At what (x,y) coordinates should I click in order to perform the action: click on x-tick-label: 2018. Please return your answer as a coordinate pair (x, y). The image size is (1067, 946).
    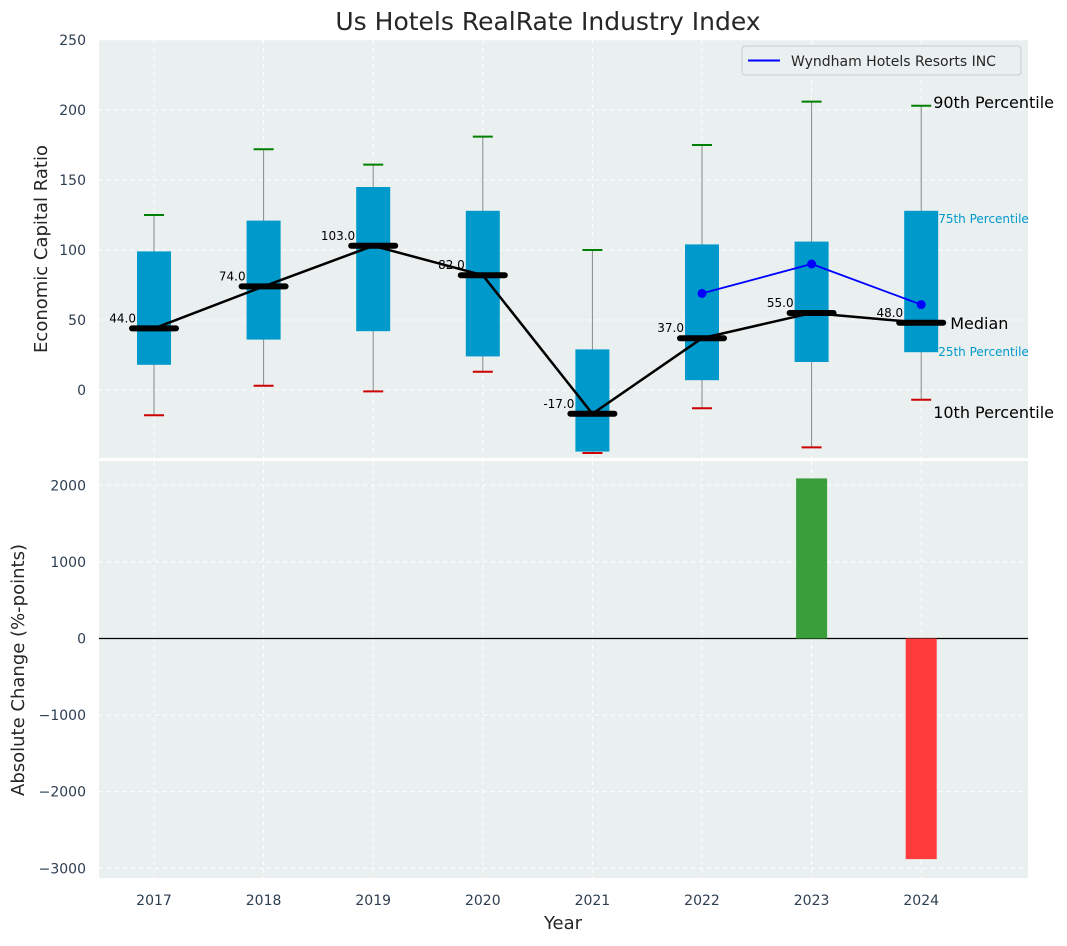
    Looking at the image, I should click on (264, 901).